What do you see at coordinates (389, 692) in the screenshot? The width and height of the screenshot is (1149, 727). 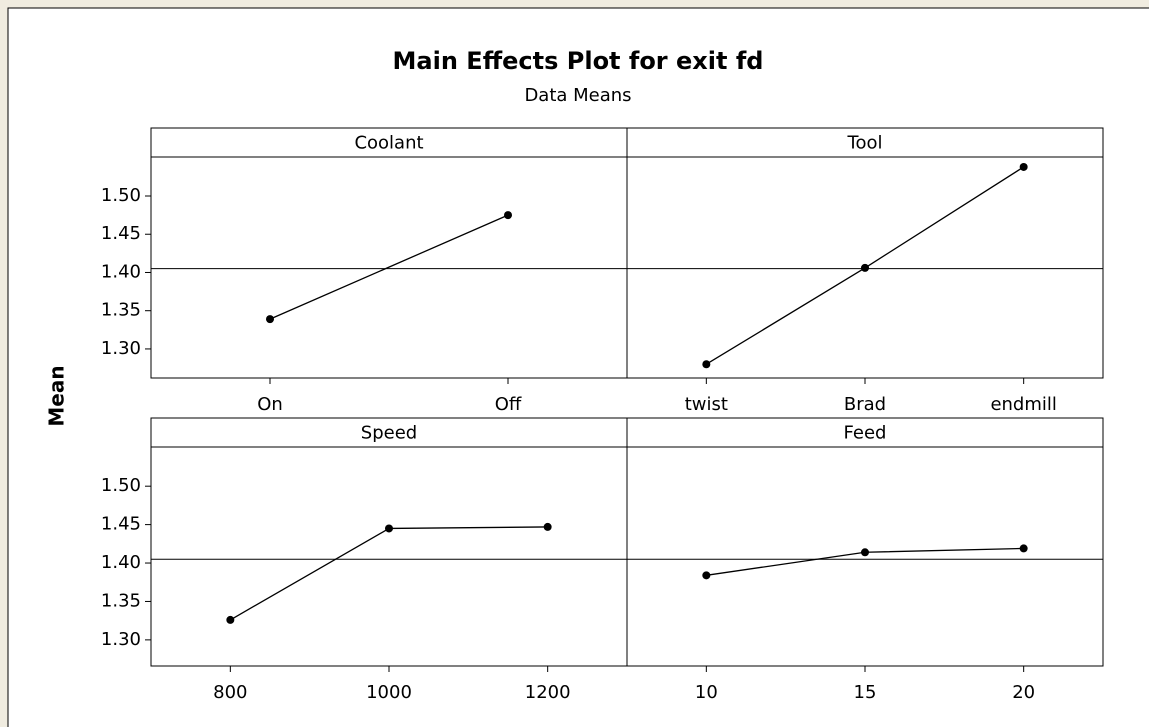 I see `x-tick-label: 1000` at bounding box center [389, 692].